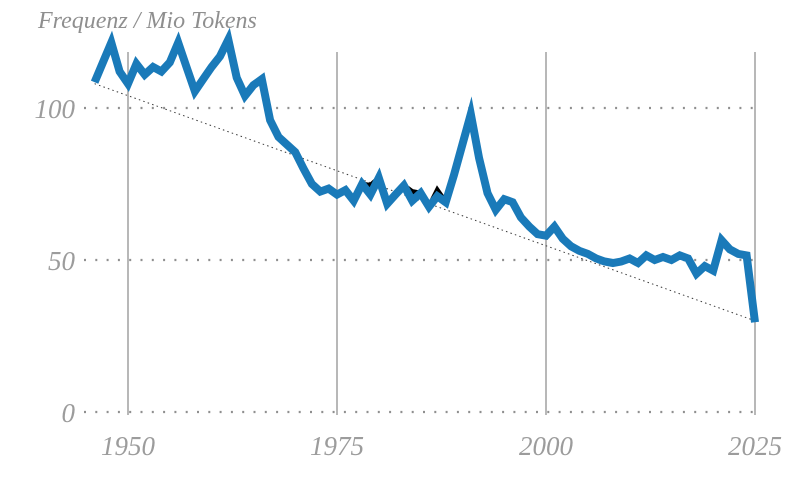  I want to click on y-tick-label-50: 50, so click(62, 261).